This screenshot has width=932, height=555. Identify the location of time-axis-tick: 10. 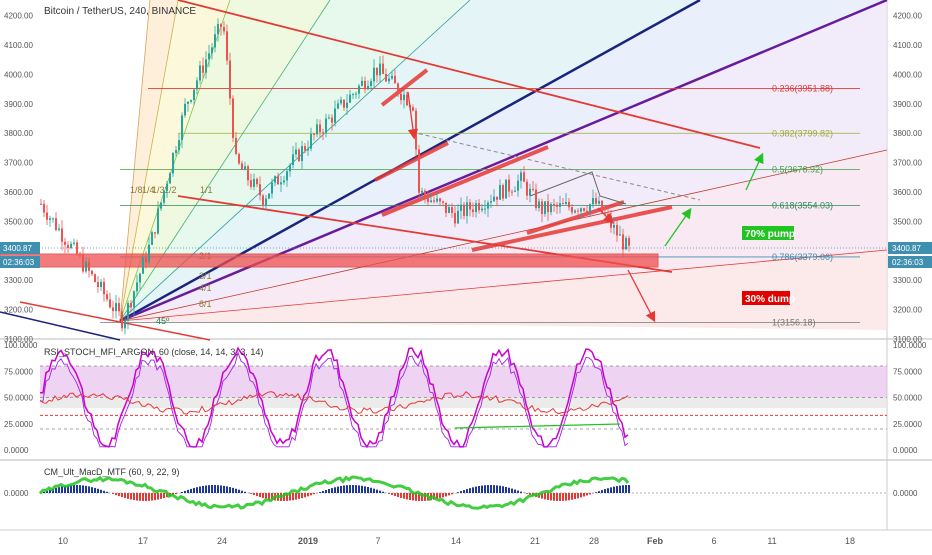
(63, 541).